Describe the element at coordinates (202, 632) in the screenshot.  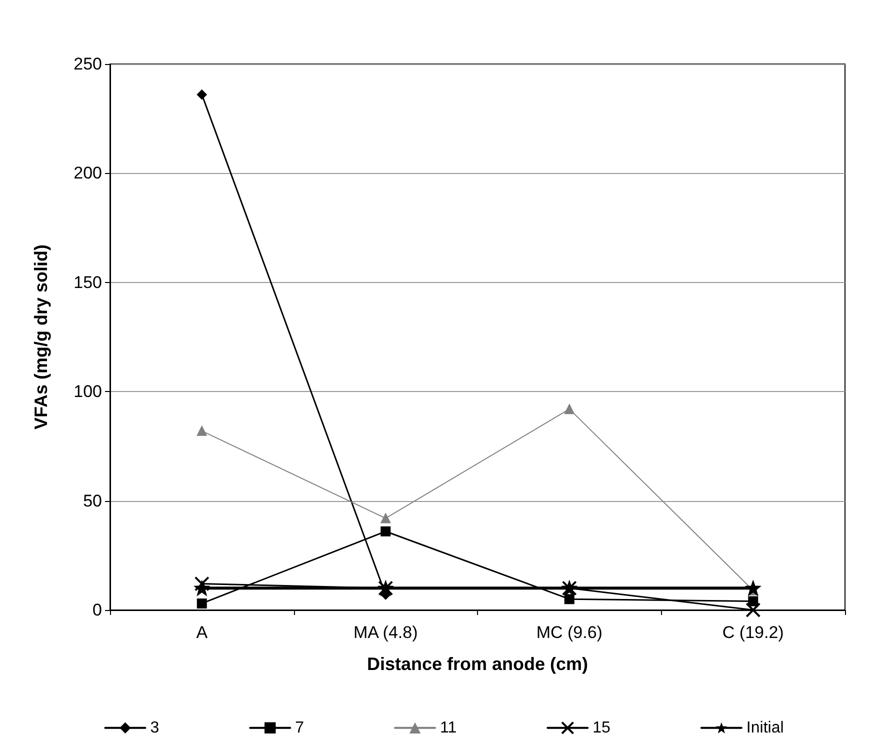
I see `x-tick-label: A` at that location.